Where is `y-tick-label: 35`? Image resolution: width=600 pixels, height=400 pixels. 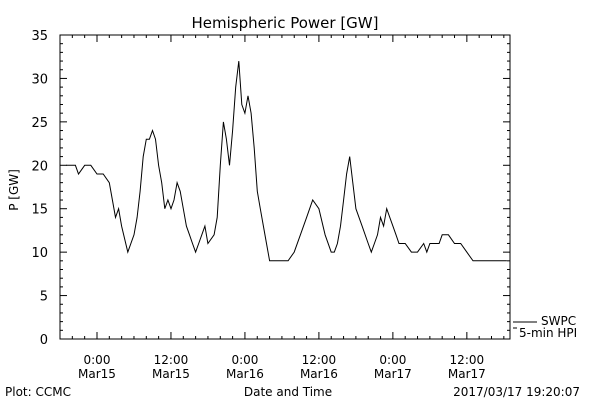
y-tick-label: 35 is located at coordinates (39, 36).